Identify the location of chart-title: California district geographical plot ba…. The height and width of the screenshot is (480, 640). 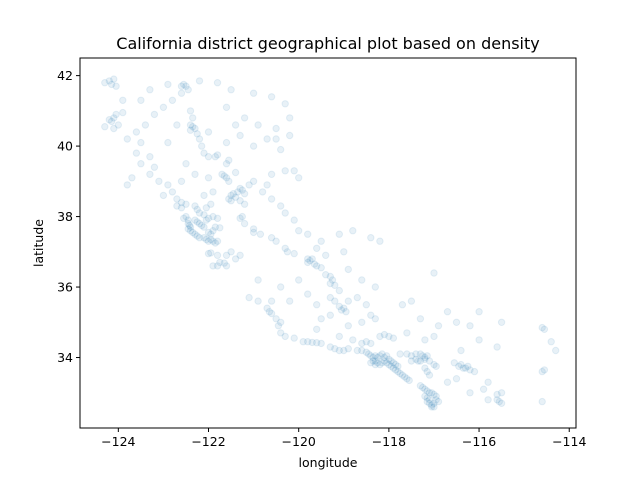
(327, 43).